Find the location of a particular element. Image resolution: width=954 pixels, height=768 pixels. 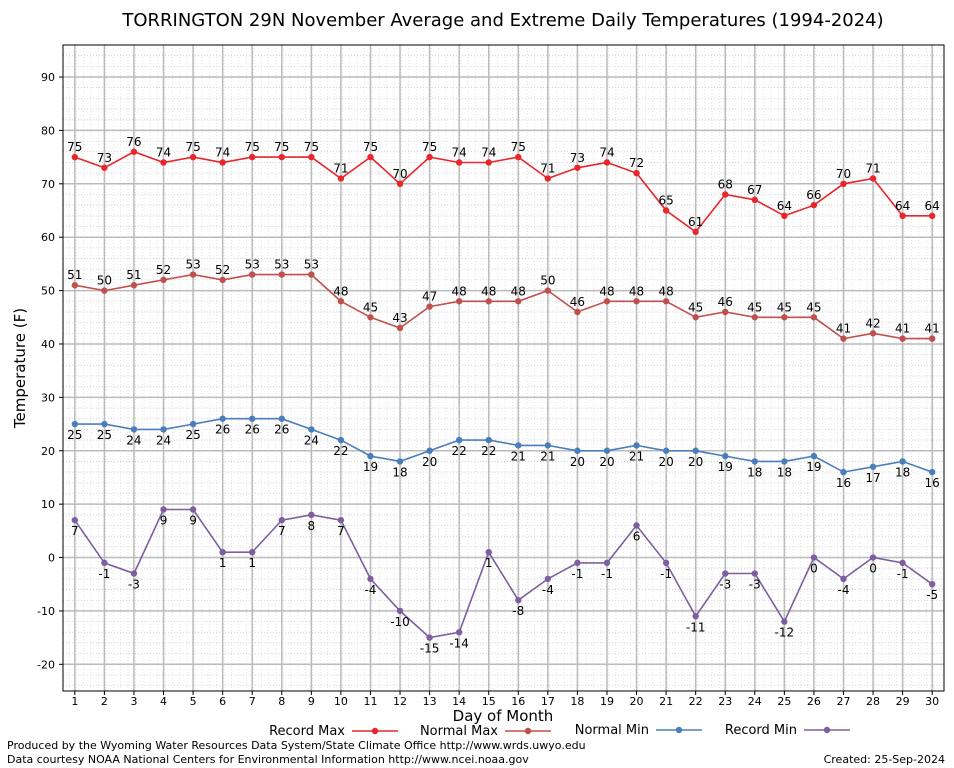

y-tick-label: 30 is located at coordinates (48, 397).